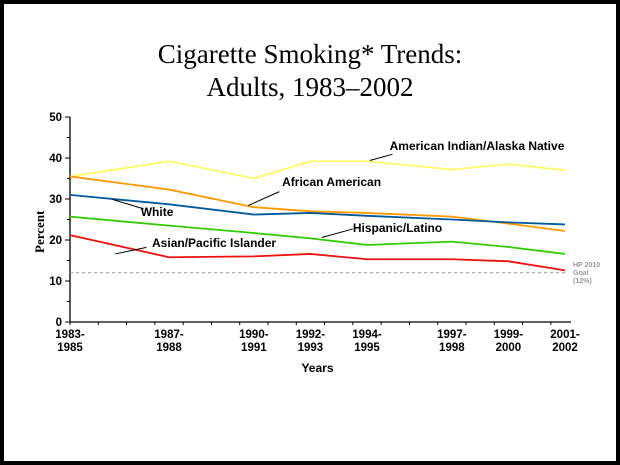 This screenshot has height=465, width=620. I want to click on x-tick-label: 1983-1985, so click(70, 341).